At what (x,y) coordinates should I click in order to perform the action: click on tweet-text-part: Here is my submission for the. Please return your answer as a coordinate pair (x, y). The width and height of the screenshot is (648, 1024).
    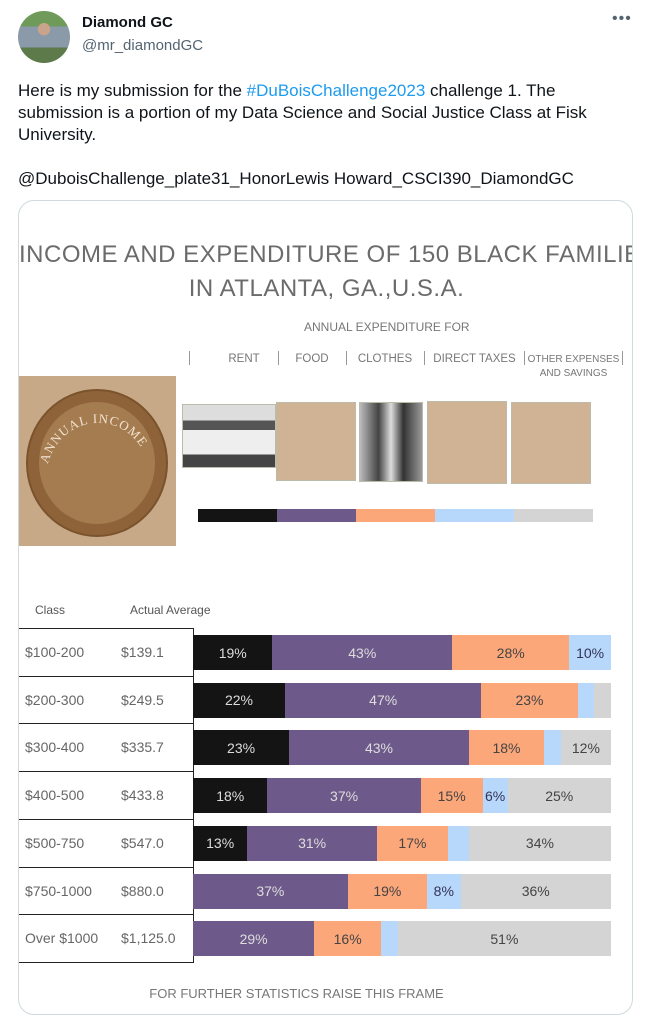
    Looking at the image, I should click on (132, 90).